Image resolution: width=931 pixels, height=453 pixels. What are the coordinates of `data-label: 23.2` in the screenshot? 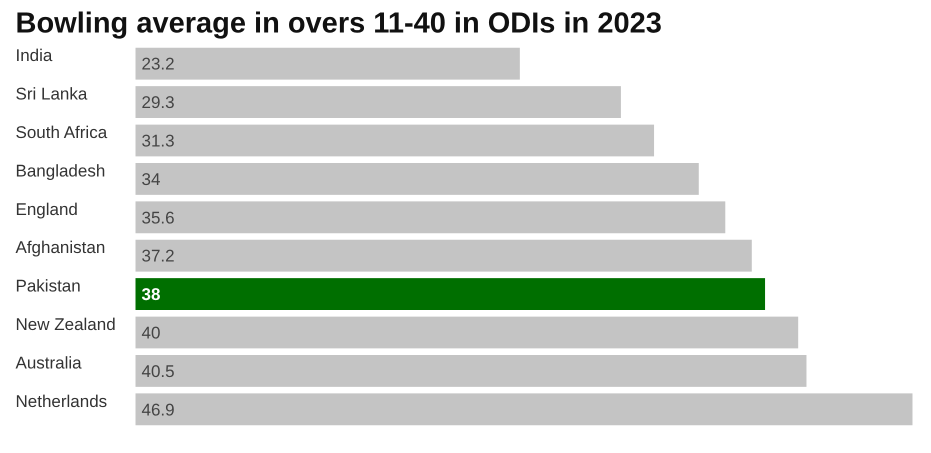 It's located at (158, 64).